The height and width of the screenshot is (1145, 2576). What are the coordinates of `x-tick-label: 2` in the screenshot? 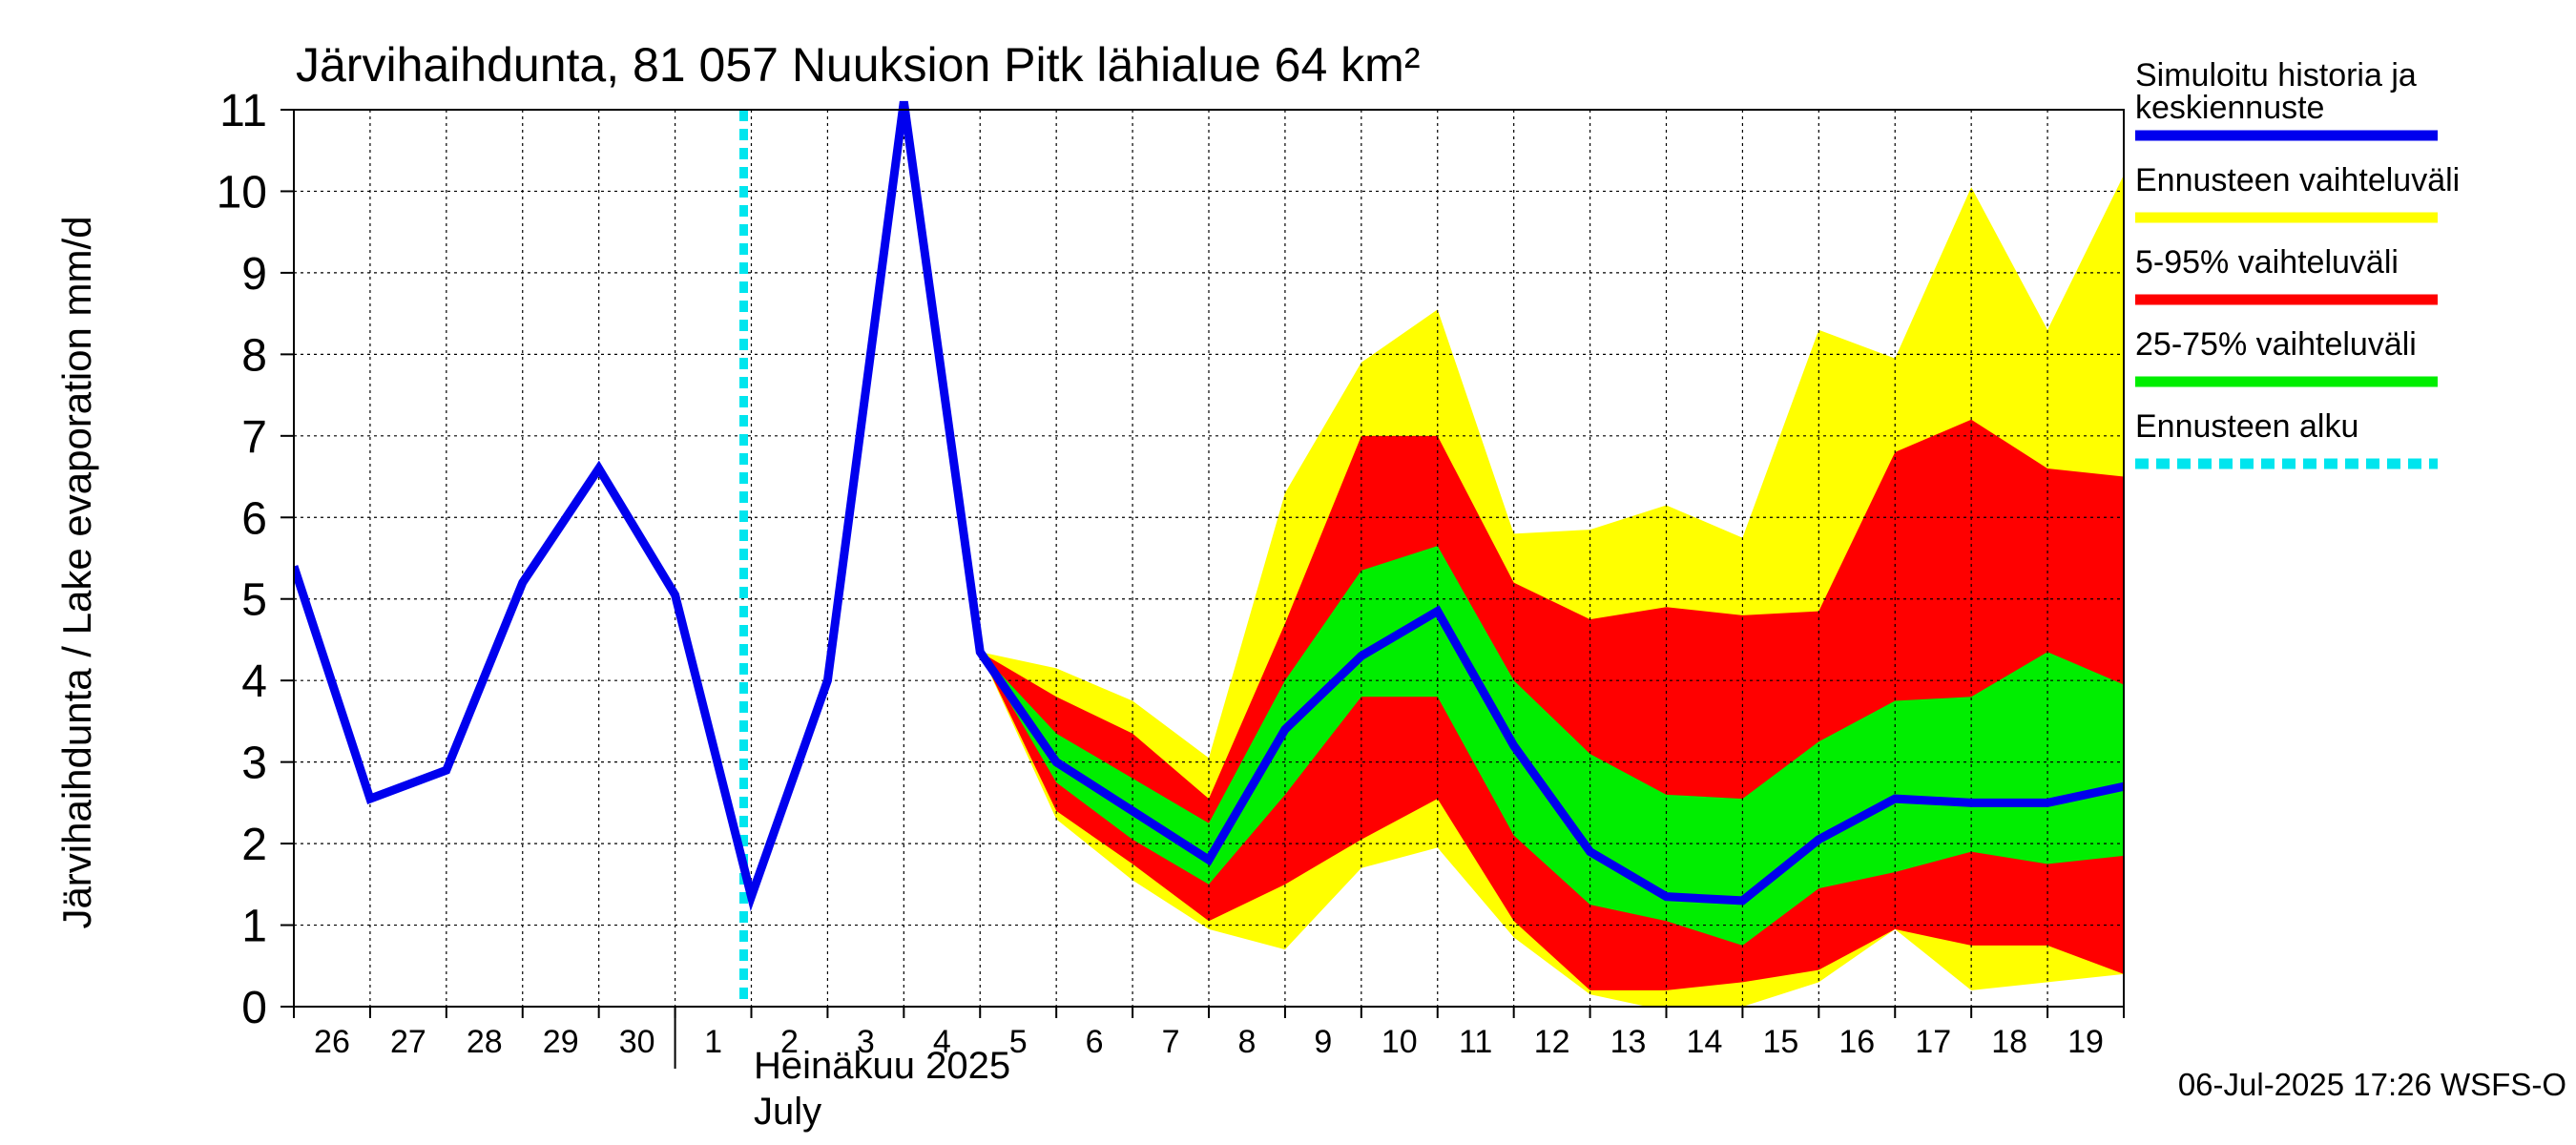 It's located at (789, 1042).